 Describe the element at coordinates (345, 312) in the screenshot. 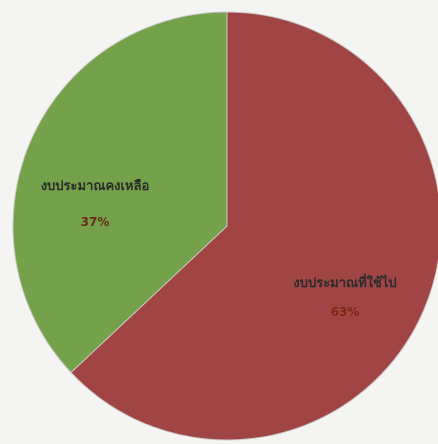

I see `slice-value-label-1: 63%` at that location.